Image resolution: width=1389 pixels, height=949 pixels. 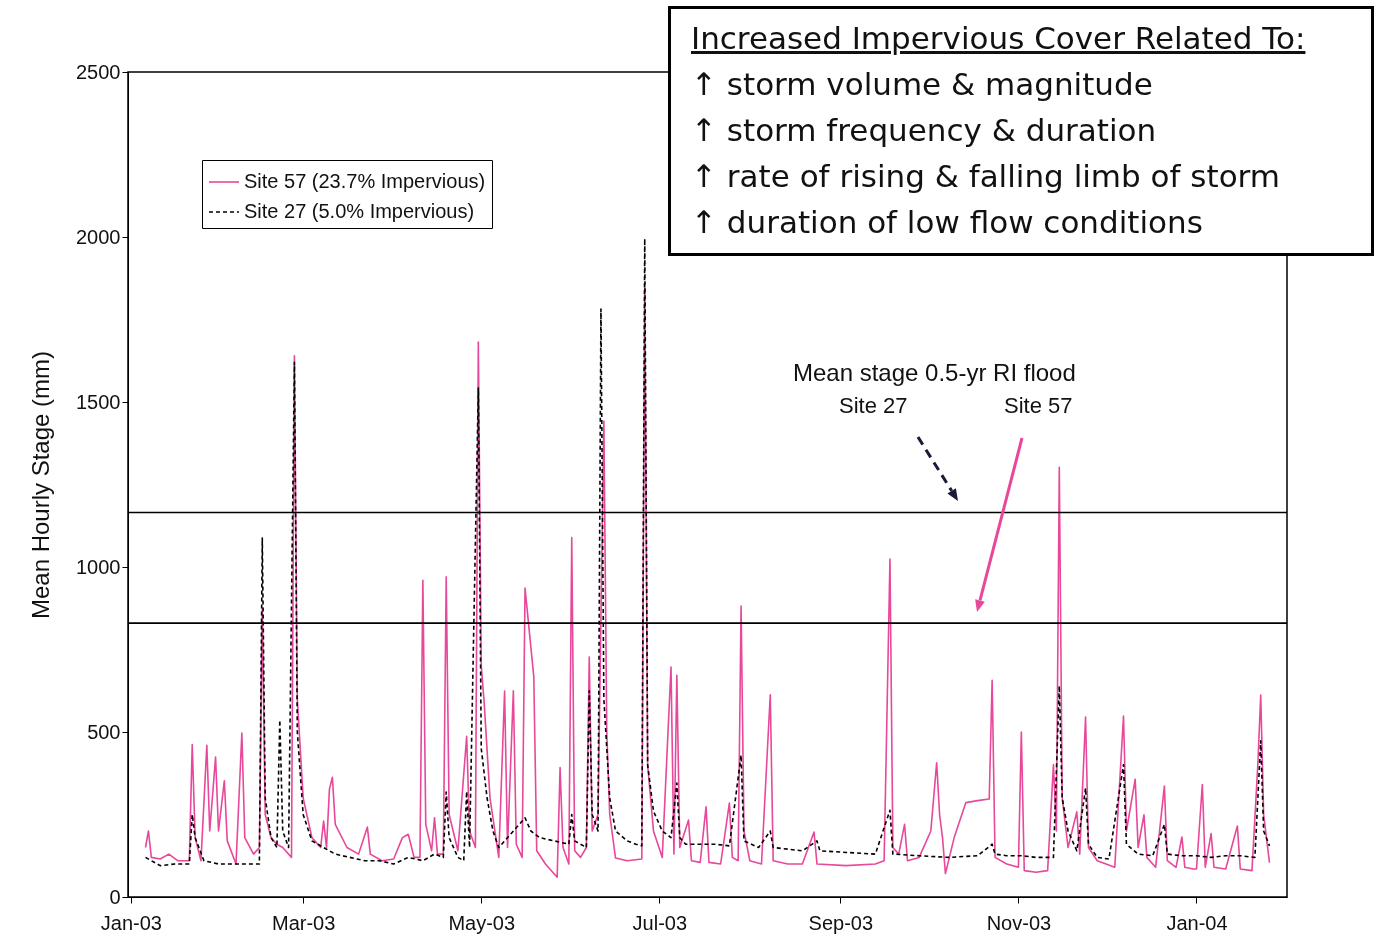 I want to click on annotation: Site 27, so click(x=873, y=406).